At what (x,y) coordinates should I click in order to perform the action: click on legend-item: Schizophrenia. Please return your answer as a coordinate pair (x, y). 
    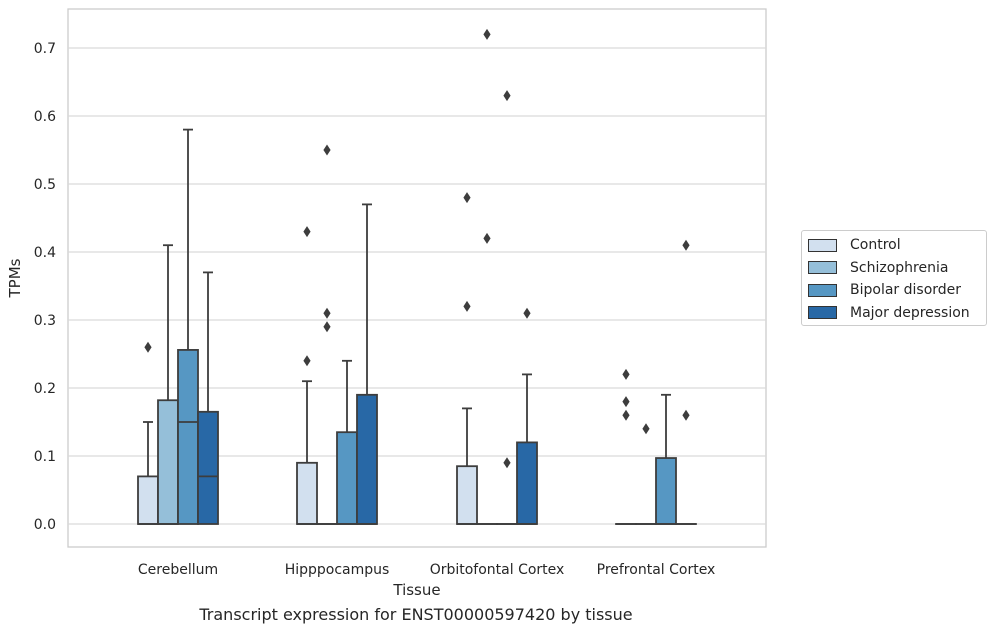
    Looking at the image, I should click on (878, 268).